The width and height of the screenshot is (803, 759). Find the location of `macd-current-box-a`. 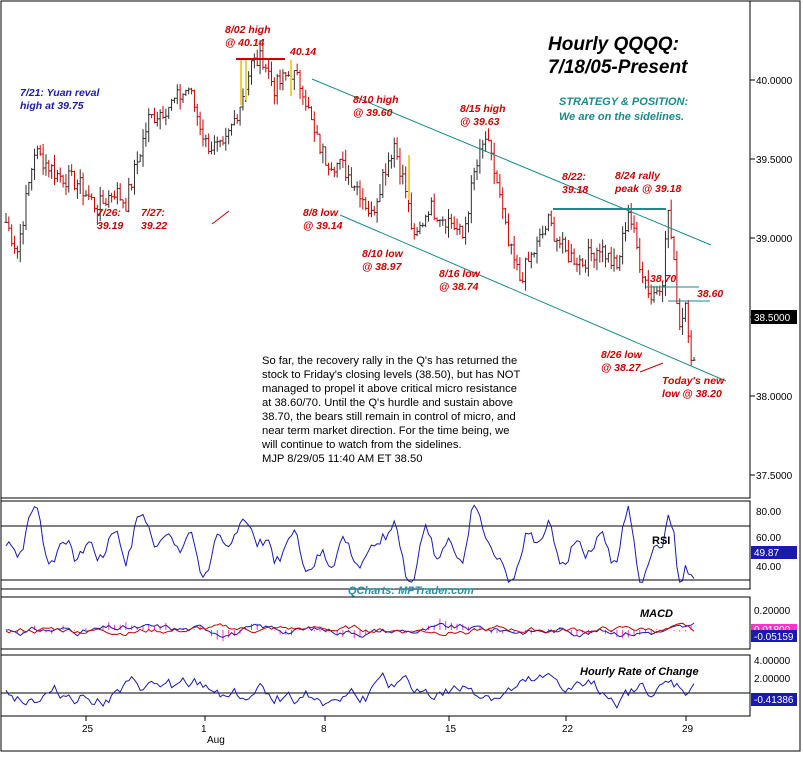

macd-current-box-a is located at coordinates (774, 629).